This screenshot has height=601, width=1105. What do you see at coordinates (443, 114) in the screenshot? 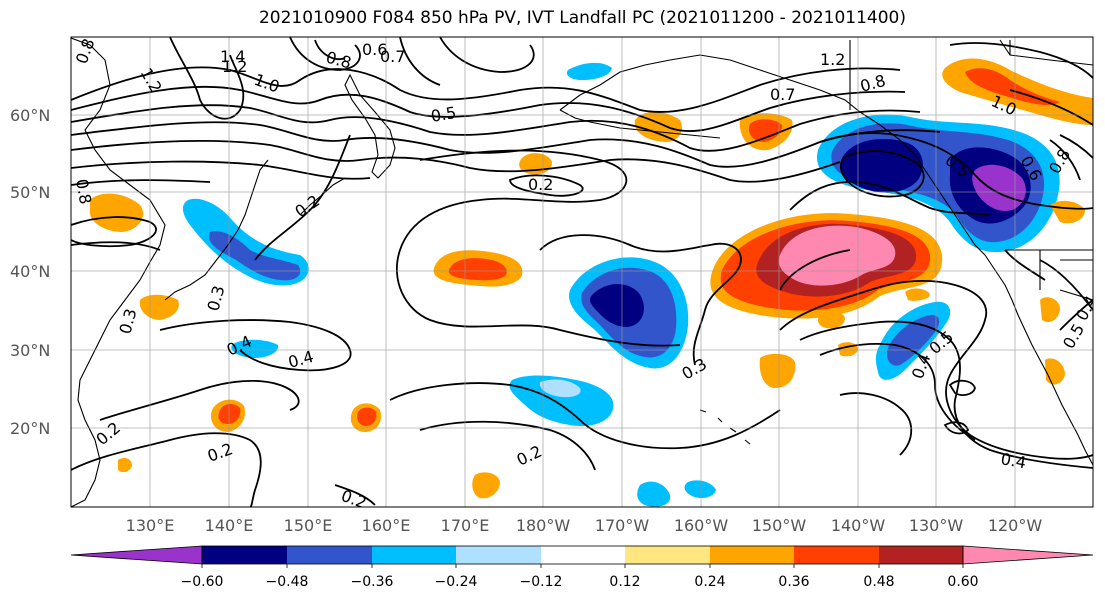
I see `contour-label: 0.5` at bounding box center [443, 114].